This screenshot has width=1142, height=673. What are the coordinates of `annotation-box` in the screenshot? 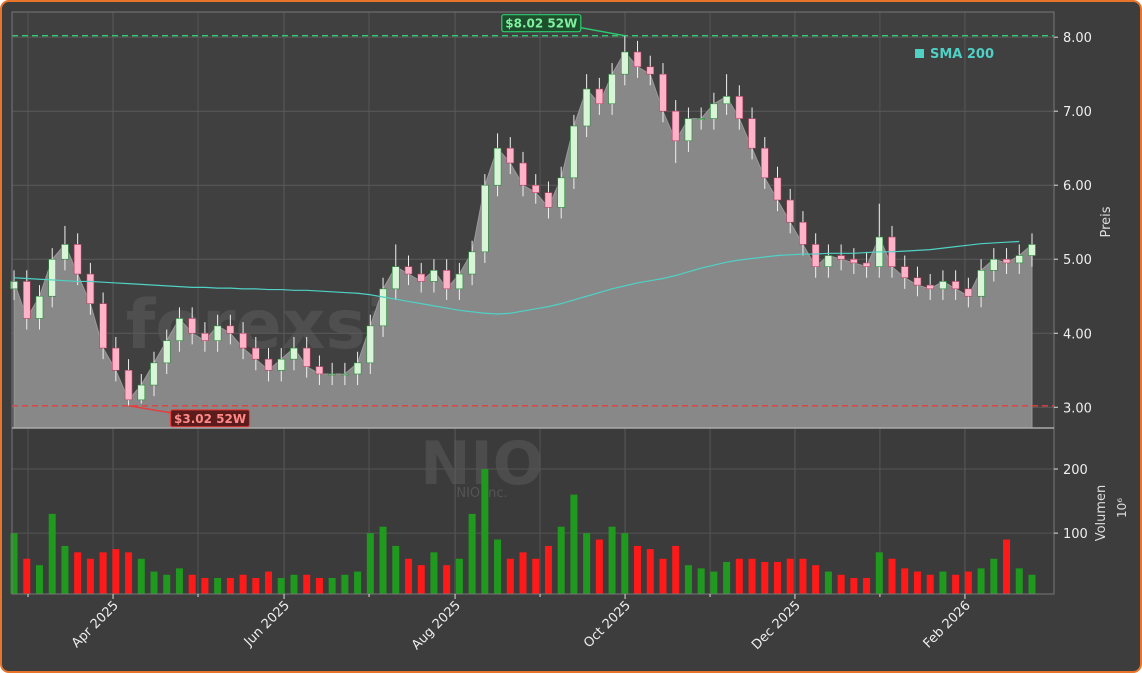 It's located at (210, 418).